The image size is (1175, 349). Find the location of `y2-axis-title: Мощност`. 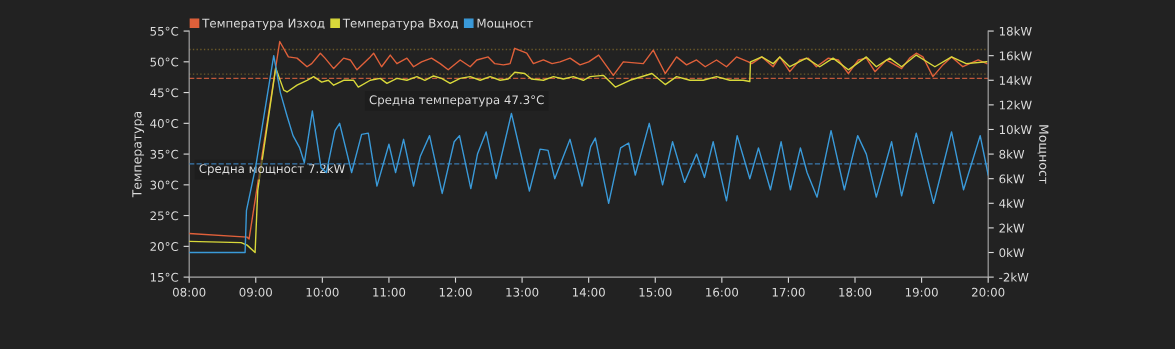

y2-axis-title: Мощност is located at coordinates (1043, 154).